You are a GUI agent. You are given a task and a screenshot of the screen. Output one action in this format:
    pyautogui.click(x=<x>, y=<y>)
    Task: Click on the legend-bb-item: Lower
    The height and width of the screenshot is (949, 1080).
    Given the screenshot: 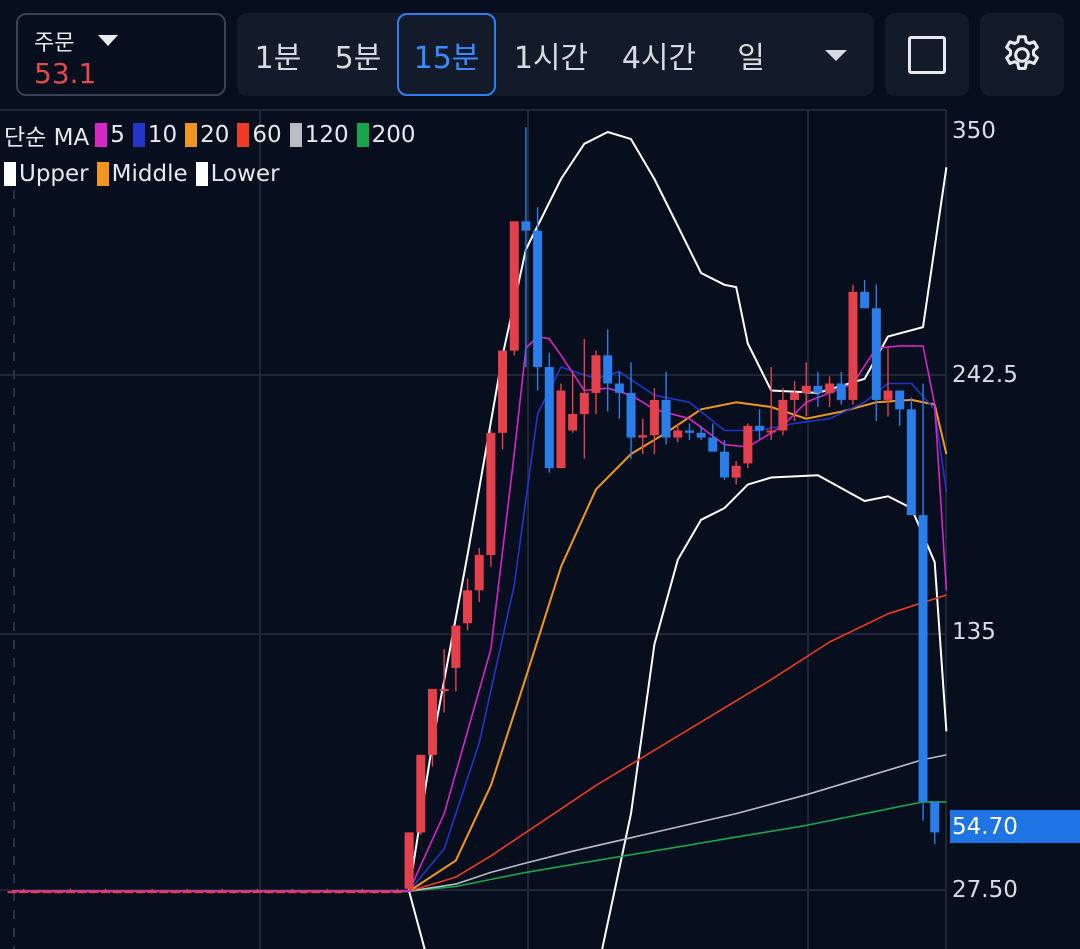 What is the action you would take?
    pyautogui.click(x=245, y=174)
    